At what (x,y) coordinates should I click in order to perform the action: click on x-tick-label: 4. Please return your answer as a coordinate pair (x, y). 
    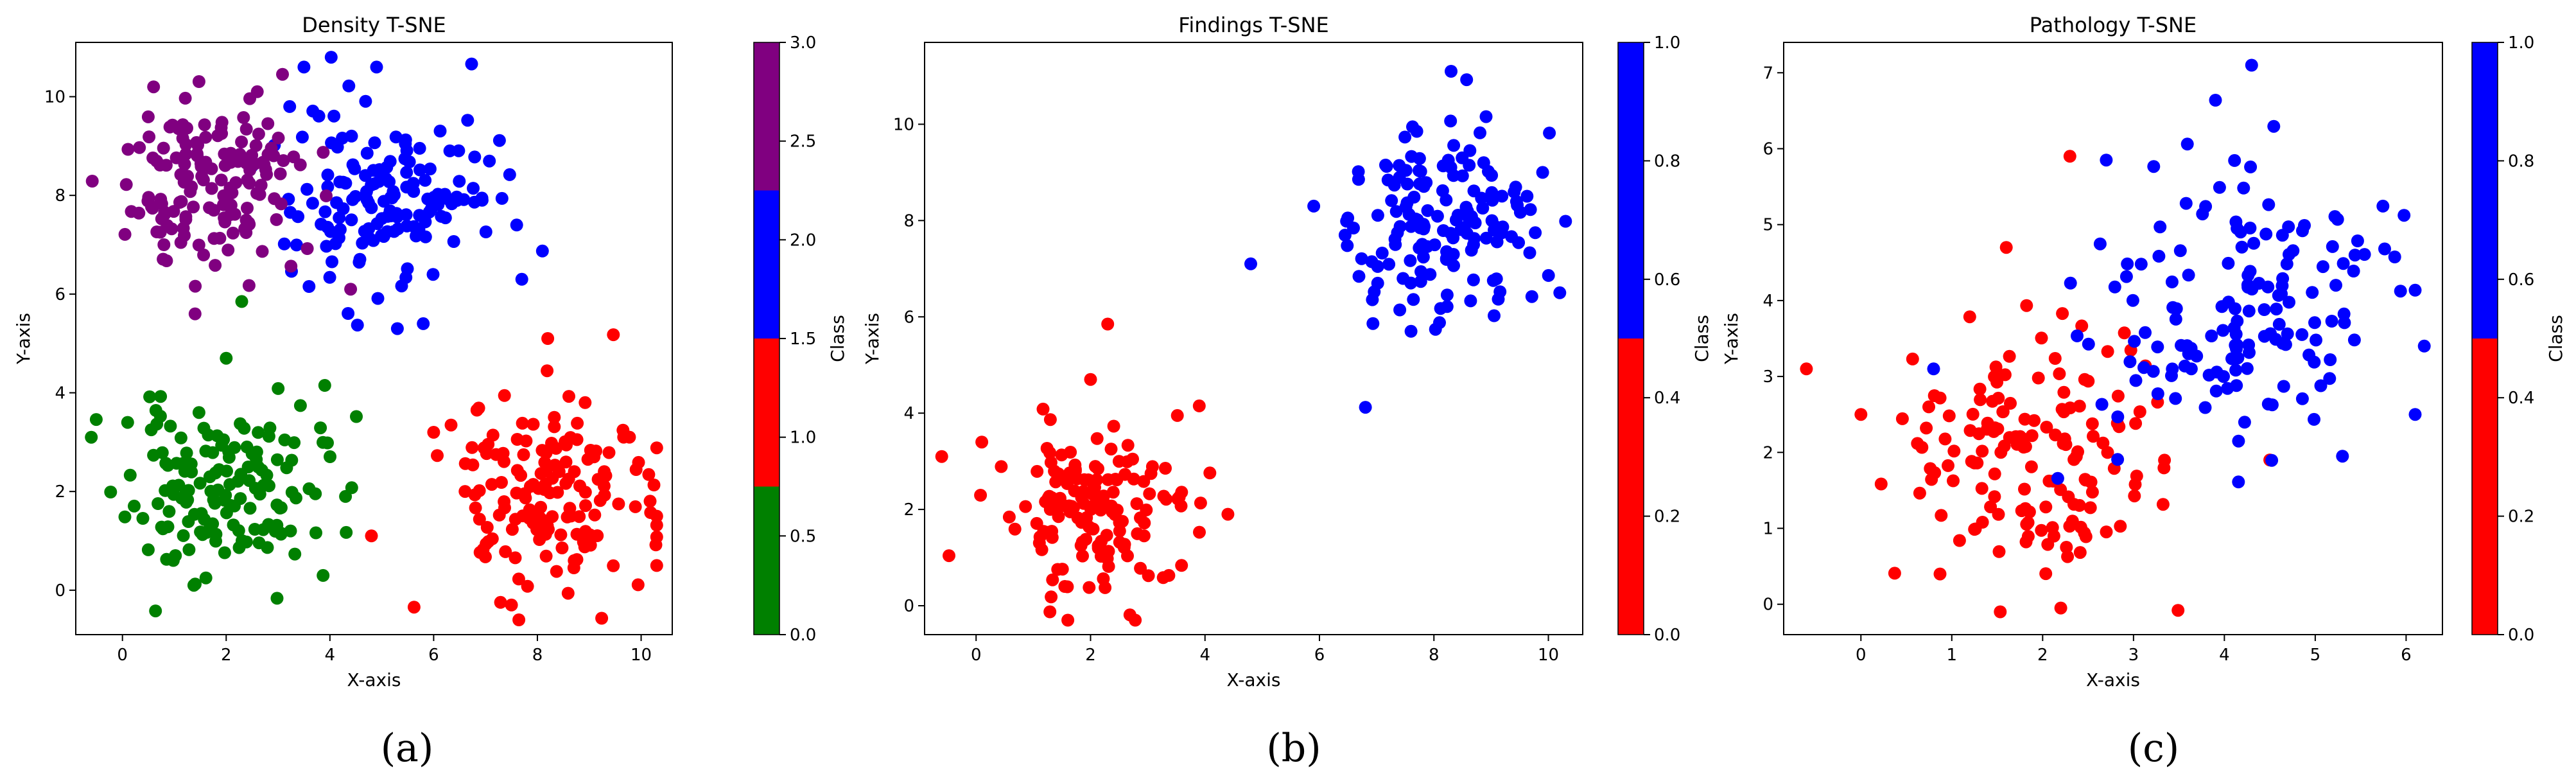
    Looking at the image, I should click on (2224, 655).